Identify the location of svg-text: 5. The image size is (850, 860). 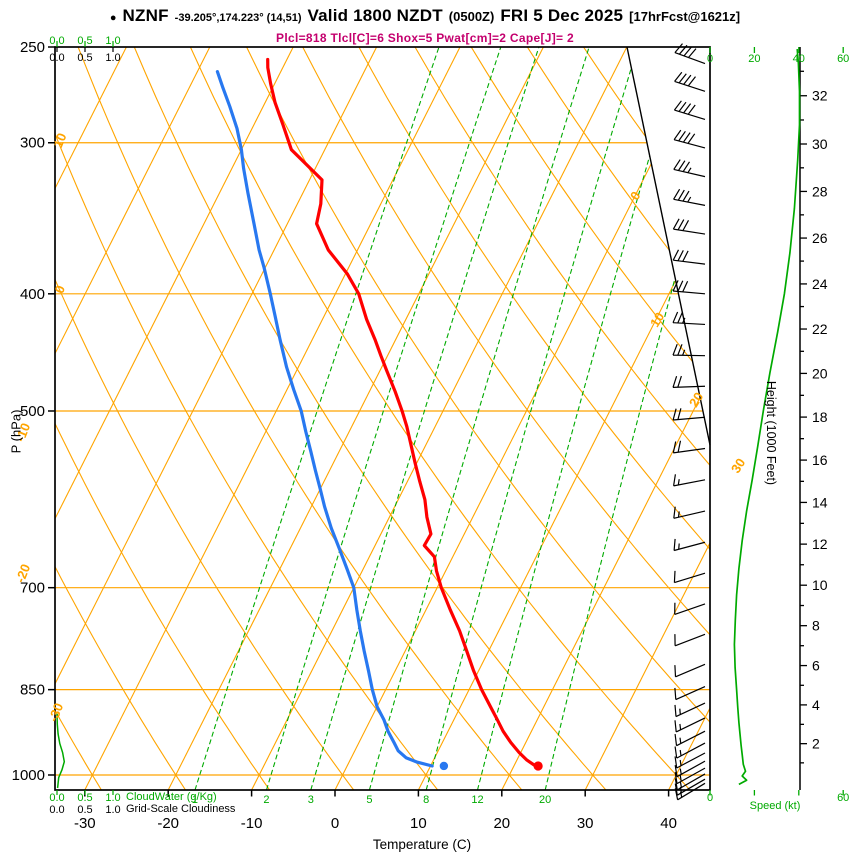
(369, 800).